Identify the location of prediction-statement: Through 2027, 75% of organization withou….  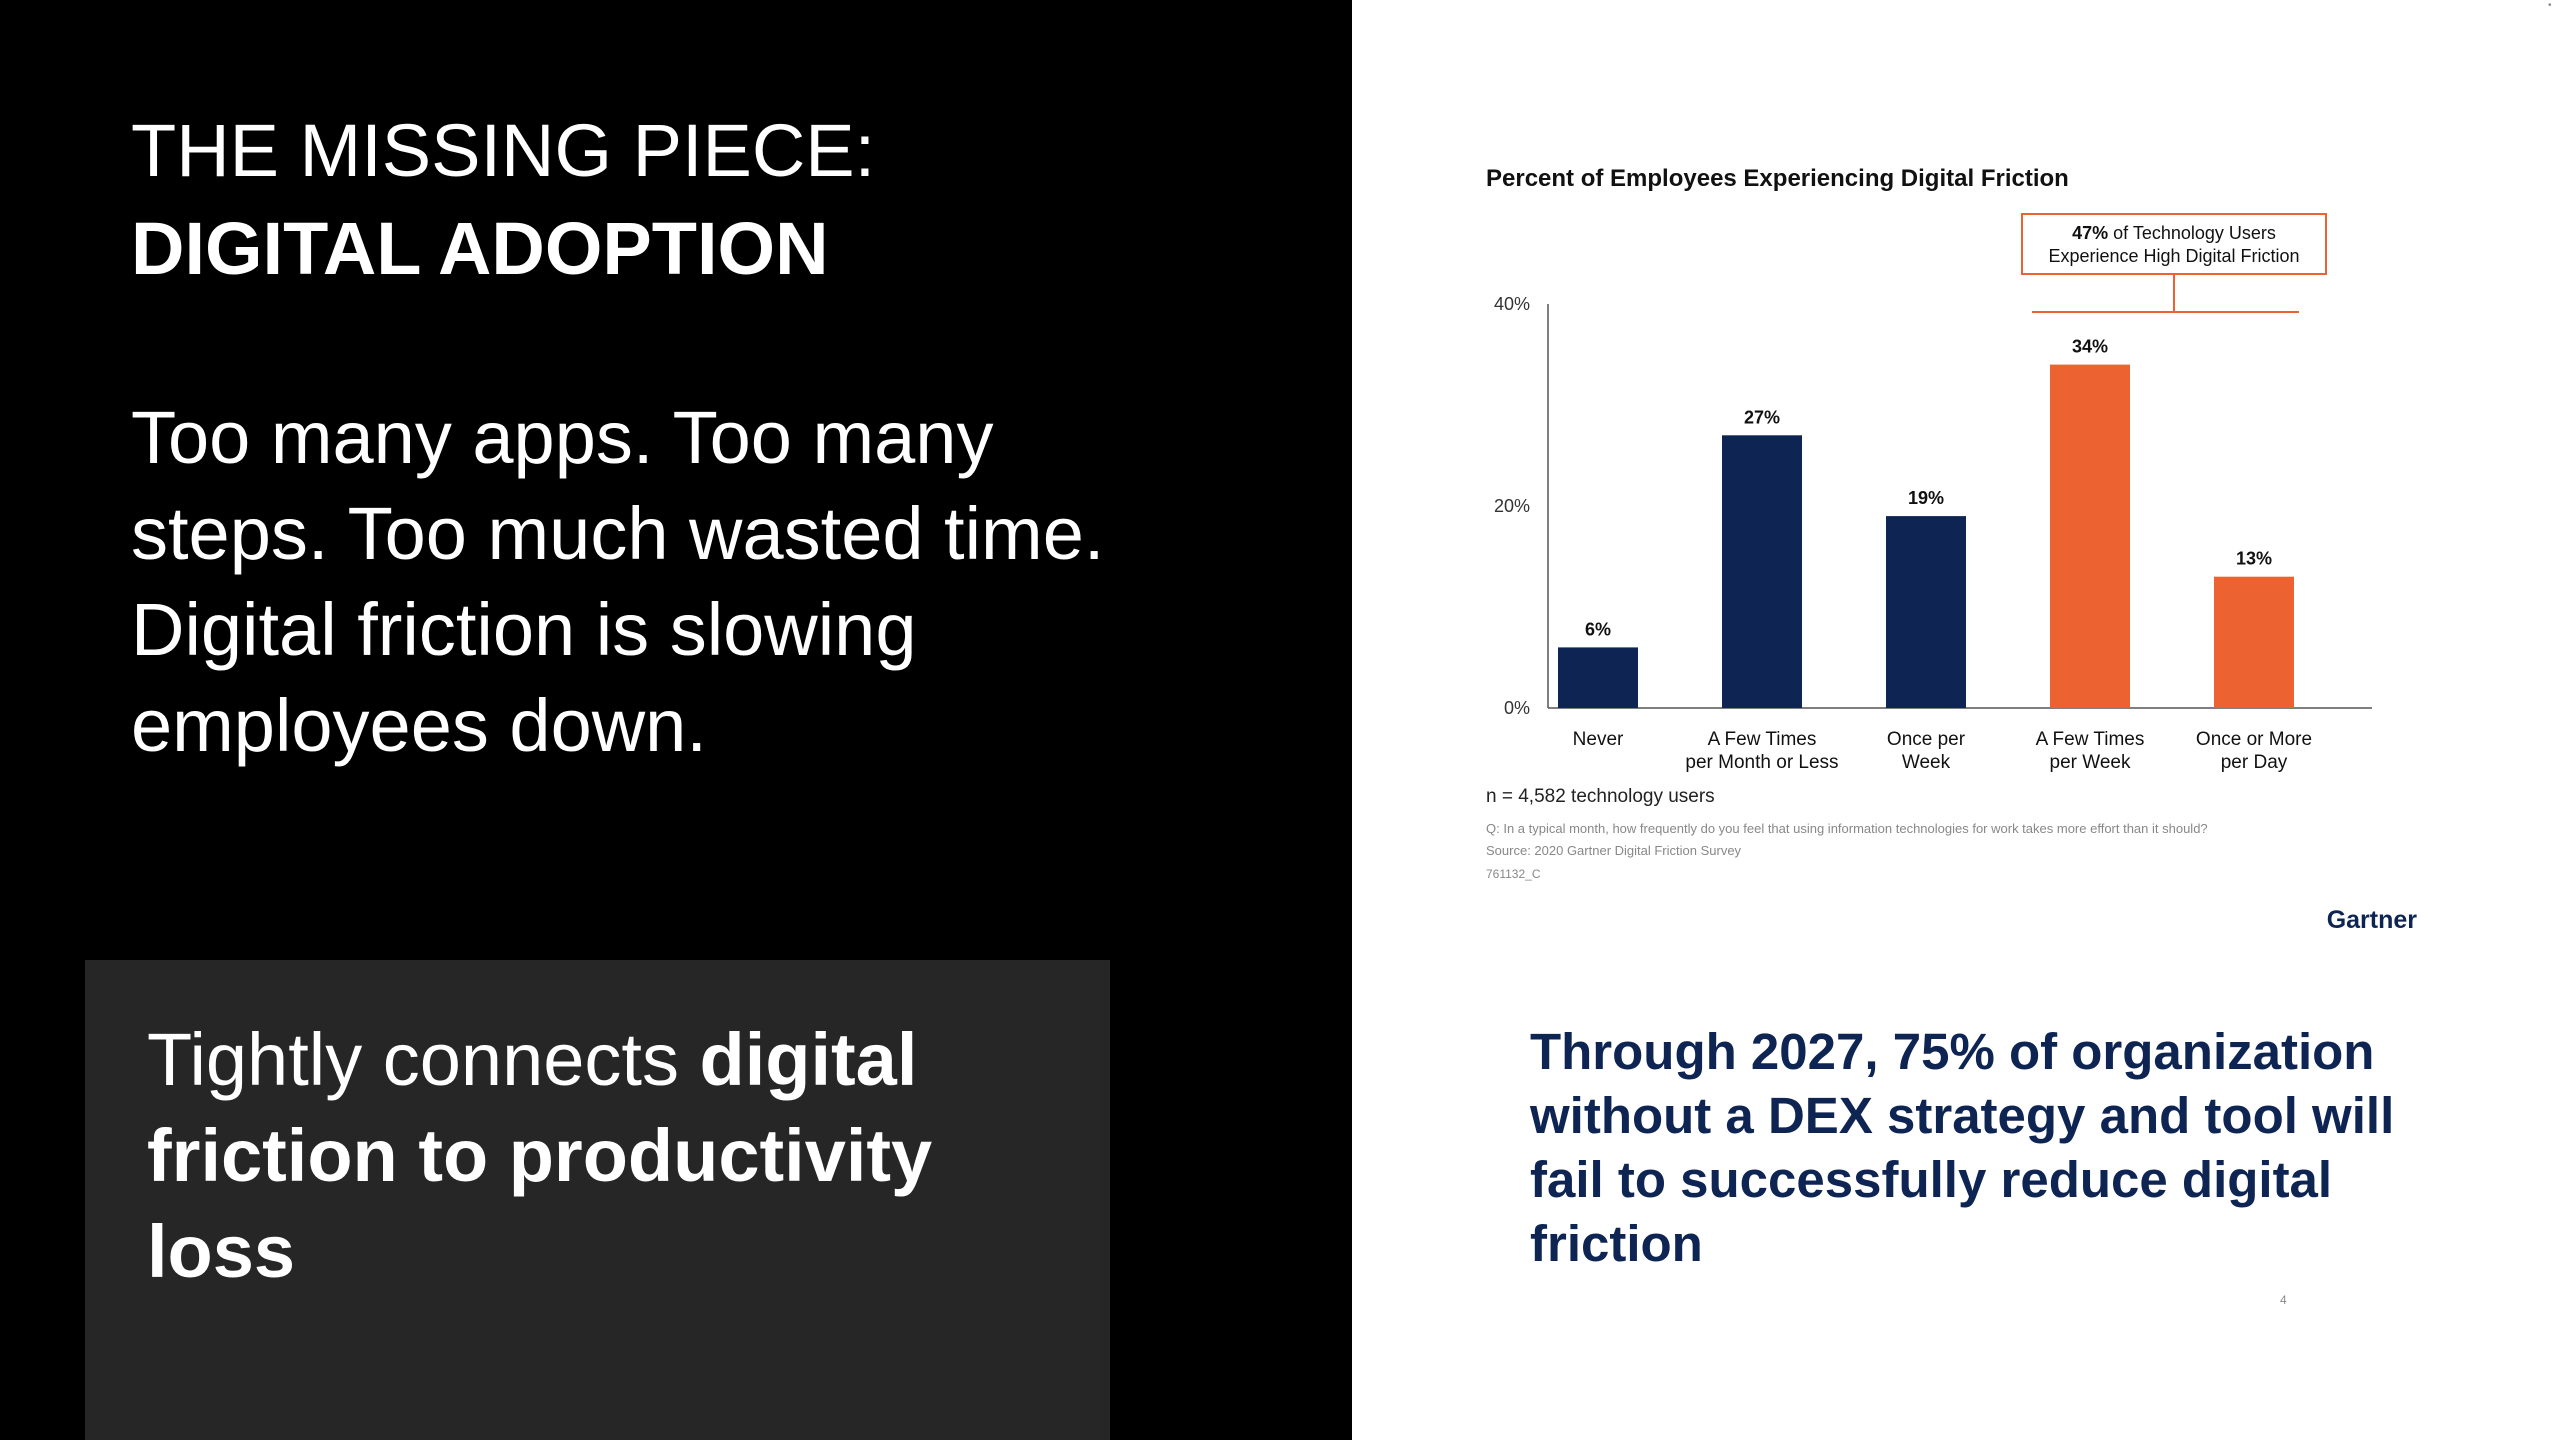
(1962, 1147).